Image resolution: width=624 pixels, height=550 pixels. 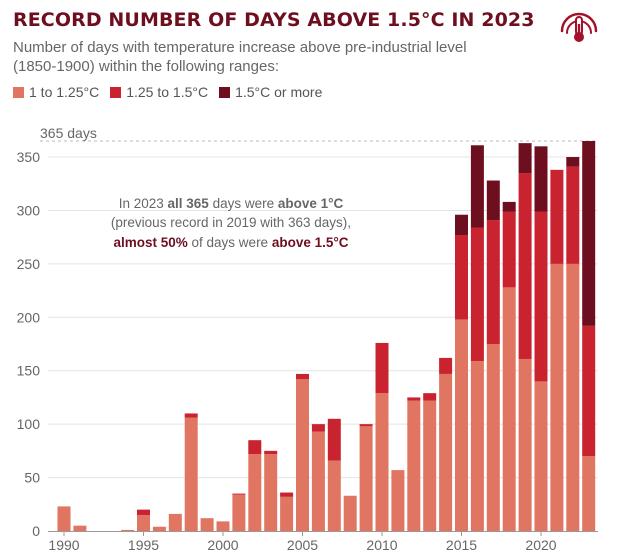 What do you see at coordinates (461, 277) in the screenshot?
I see `bar-2015-mid` at bounding box center [461, 277].